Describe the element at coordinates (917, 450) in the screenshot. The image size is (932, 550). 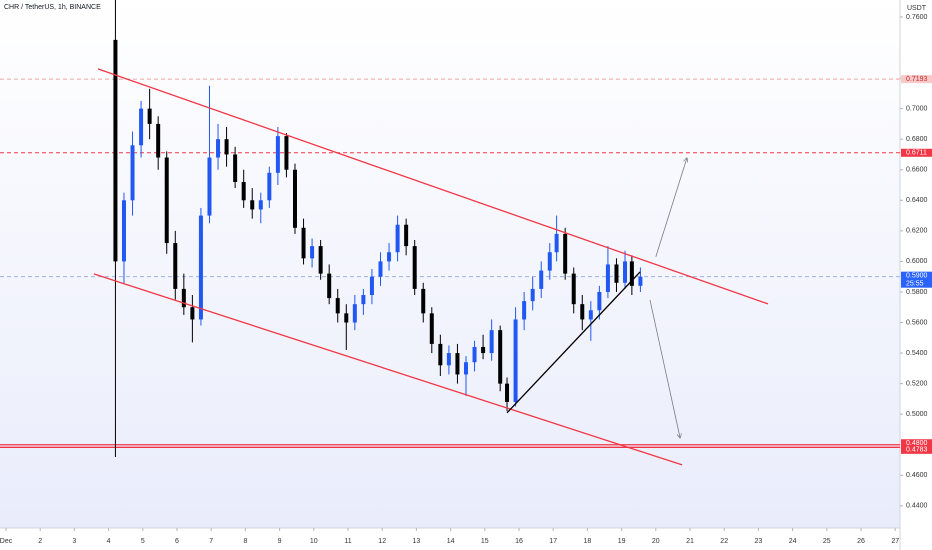
I see `price-label: 0.4783` at that location.